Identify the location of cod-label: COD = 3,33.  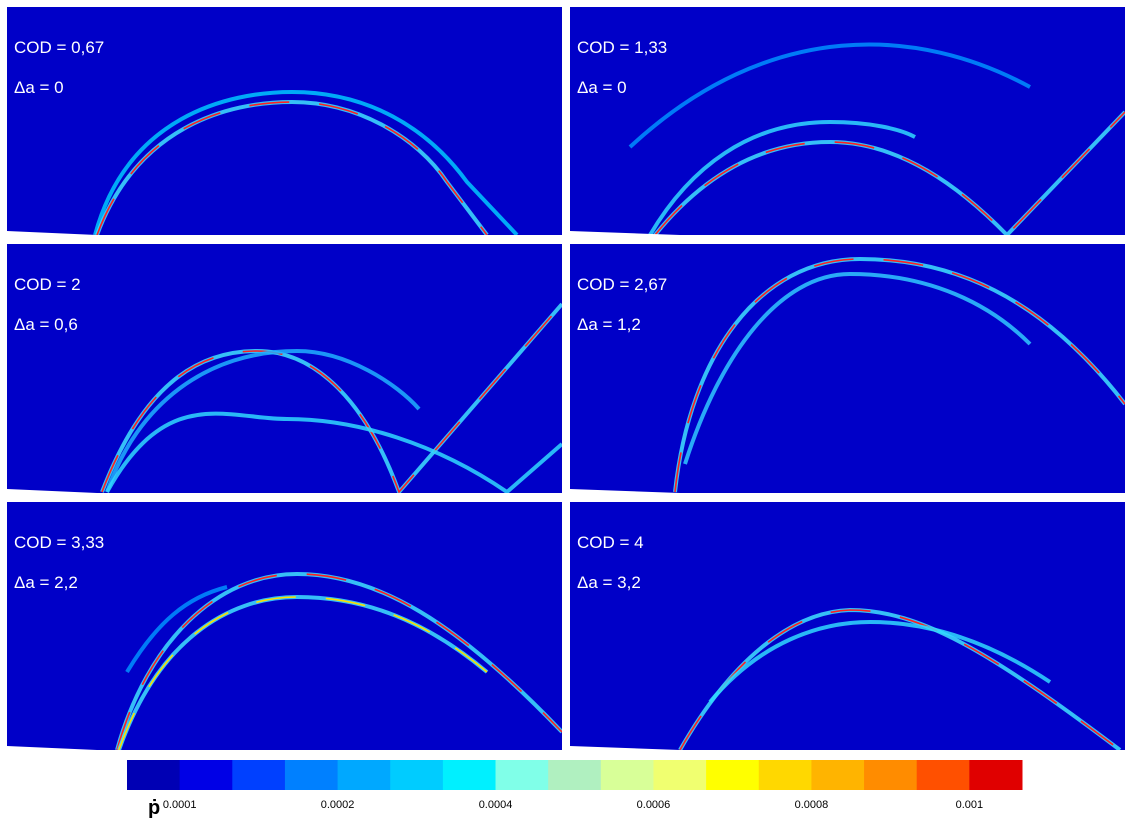
(59, 542).